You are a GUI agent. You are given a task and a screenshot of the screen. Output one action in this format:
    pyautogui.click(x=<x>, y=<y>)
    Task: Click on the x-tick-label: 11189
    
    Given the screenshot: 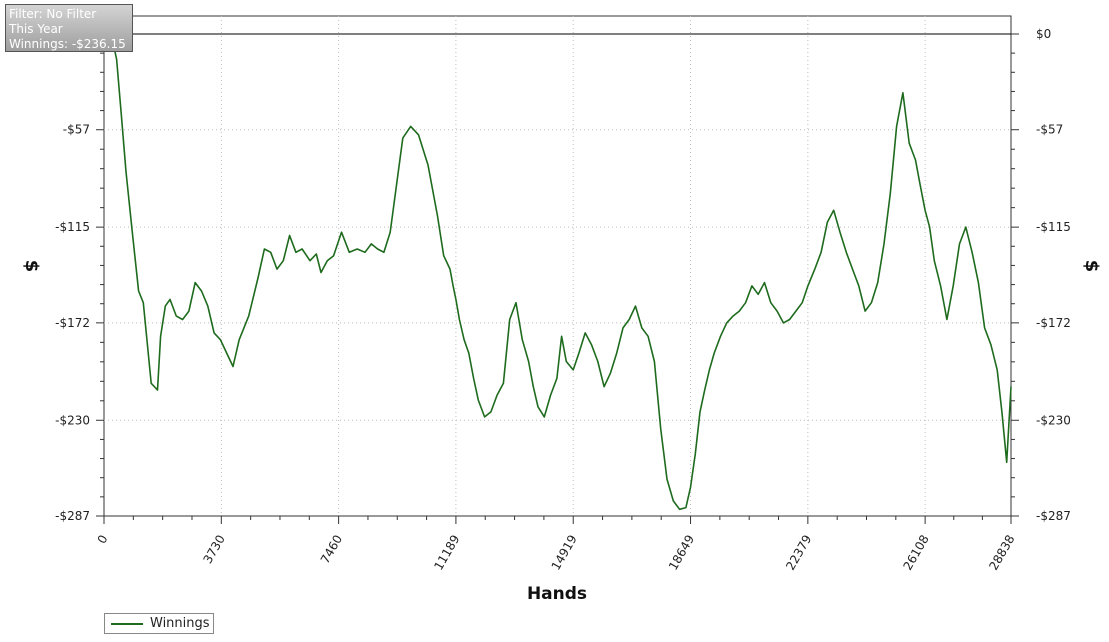 What is the action you would take?
    pyautogui.click(x=446, y=553)
    